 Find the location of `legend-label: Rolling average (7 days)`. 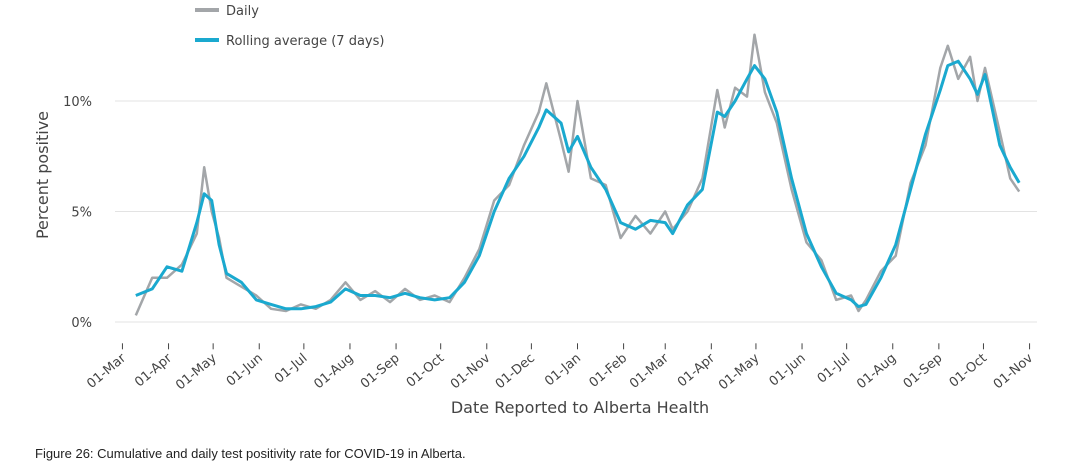

legend-label: Rolling average (7 days) is located at coordinates (305, 41).